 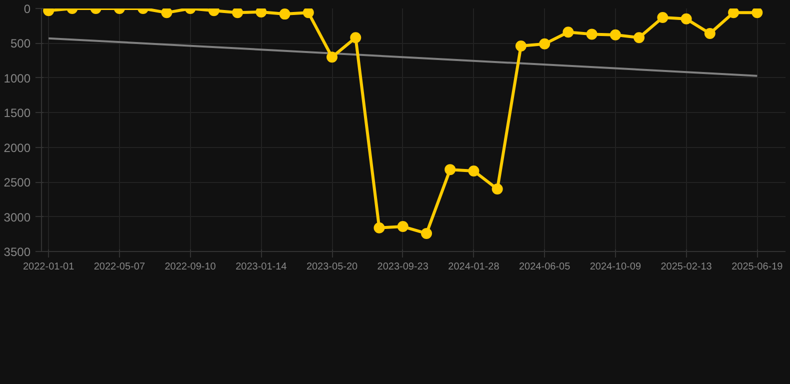 What do you see at coordinates (262, 267) in the screenshot?
I see `x-tick-label: 2023-01-14` at bounding box center [262, 267].